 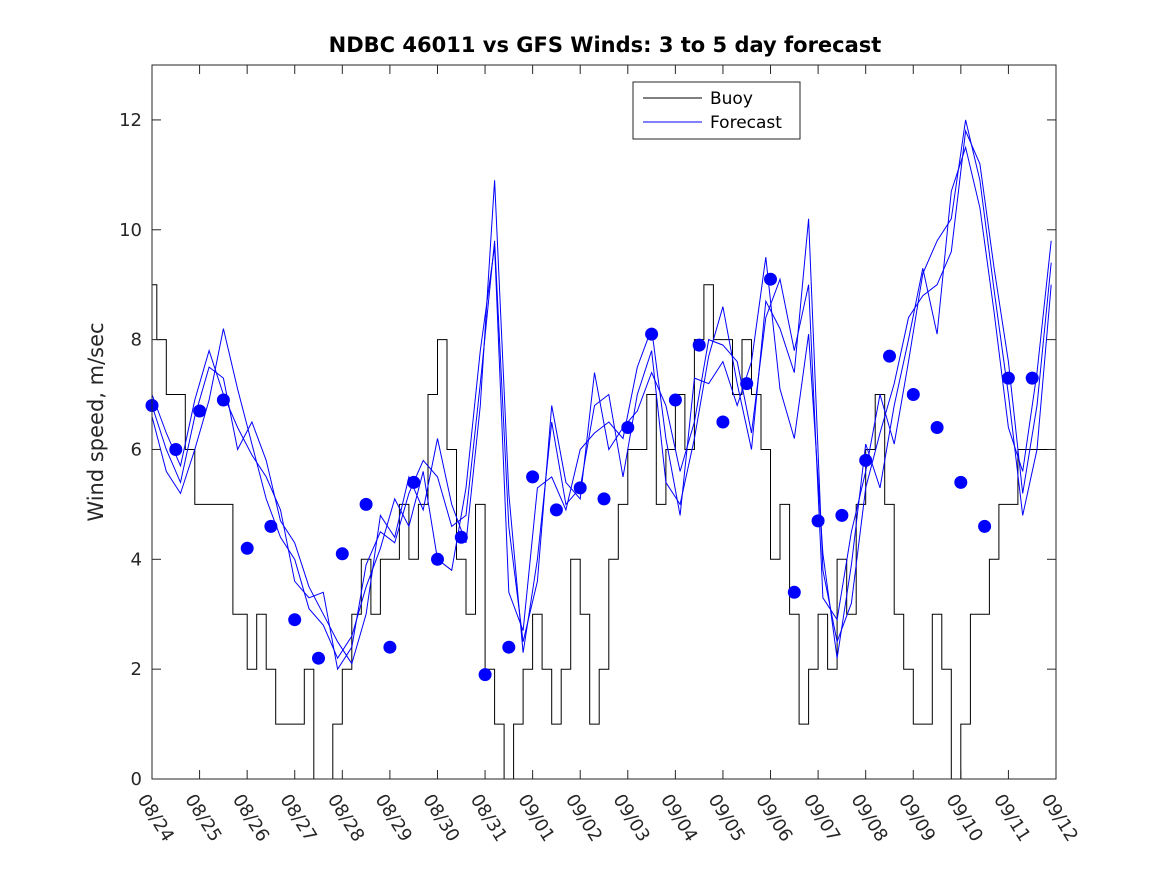 What do you see at coordinates (746, 123) in the screenshot?
I see `legend-forecast-label: Forecast` at bounding box center [746, 123].